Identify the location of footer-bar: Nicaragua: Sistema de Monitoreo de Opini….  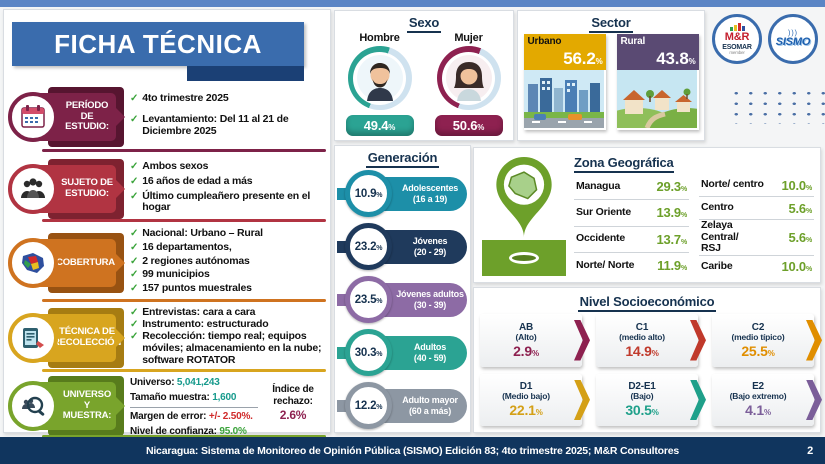
(412, 450).